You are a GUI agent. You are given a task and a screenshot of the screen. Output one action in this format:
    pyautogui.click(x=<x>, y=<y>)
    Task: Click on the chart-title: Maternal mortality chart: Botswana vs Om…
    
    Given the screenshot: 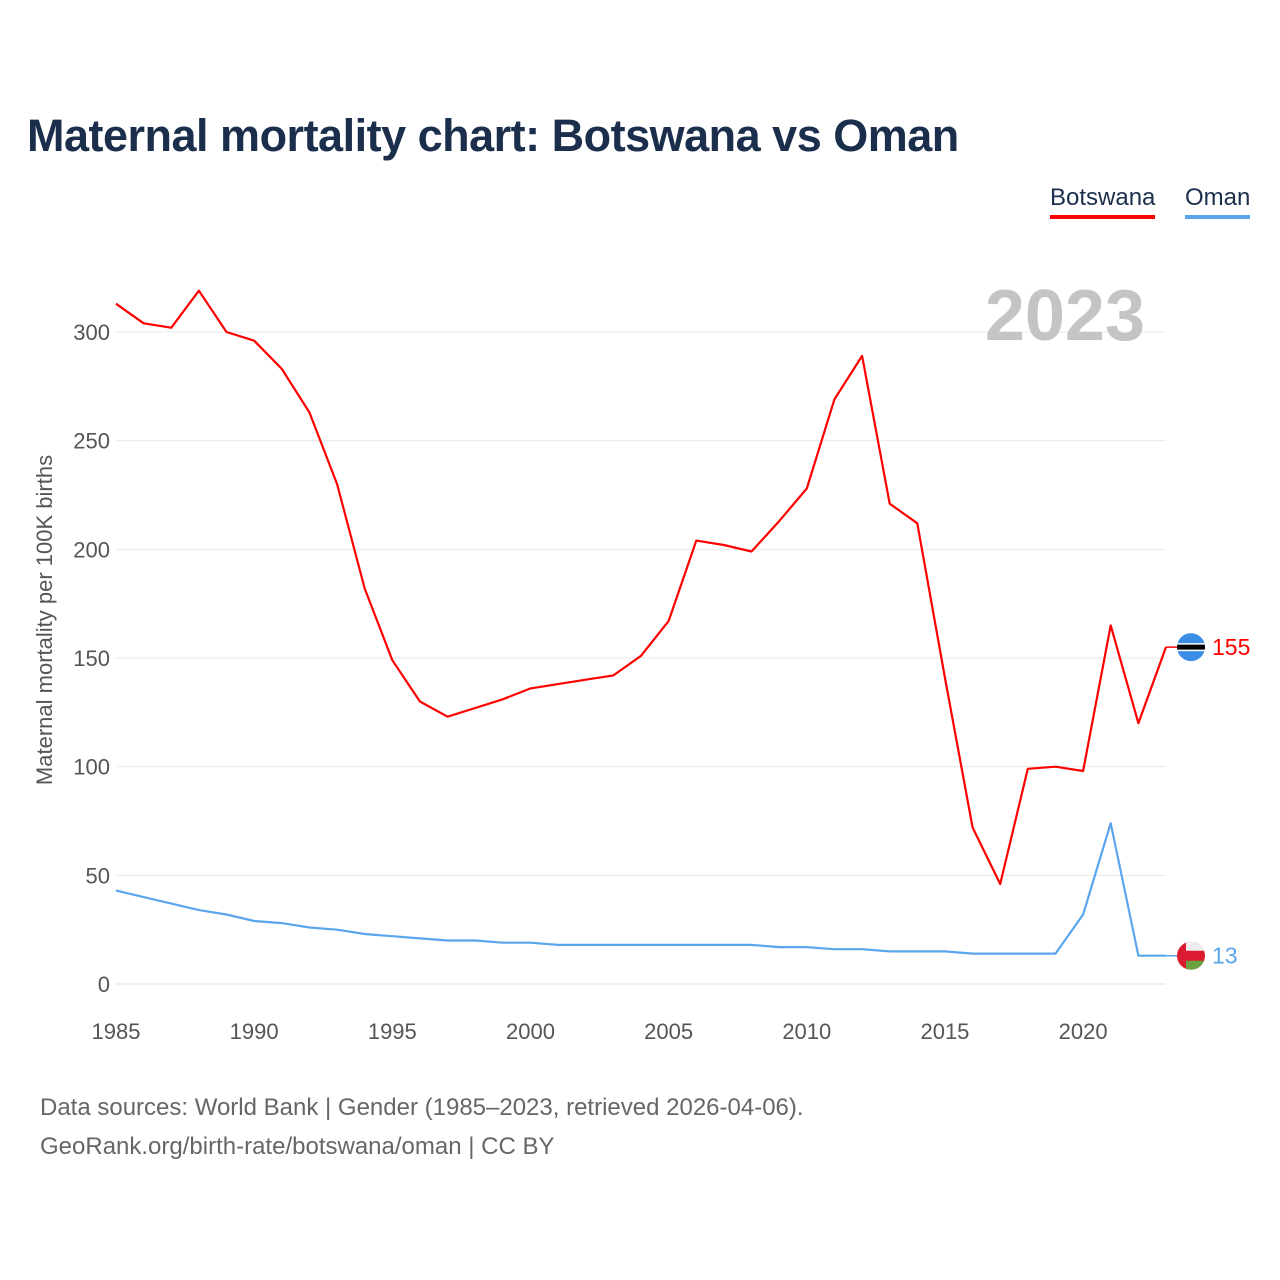 What is the action you would take?
    pyautogui.click(x=493, y=135)
    